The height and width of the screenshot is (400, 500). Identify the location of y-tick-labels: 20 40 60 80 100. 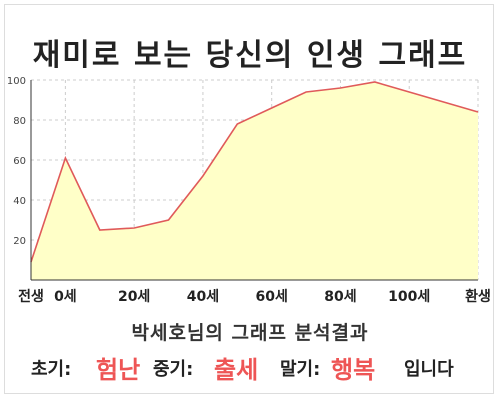
(16, 161).